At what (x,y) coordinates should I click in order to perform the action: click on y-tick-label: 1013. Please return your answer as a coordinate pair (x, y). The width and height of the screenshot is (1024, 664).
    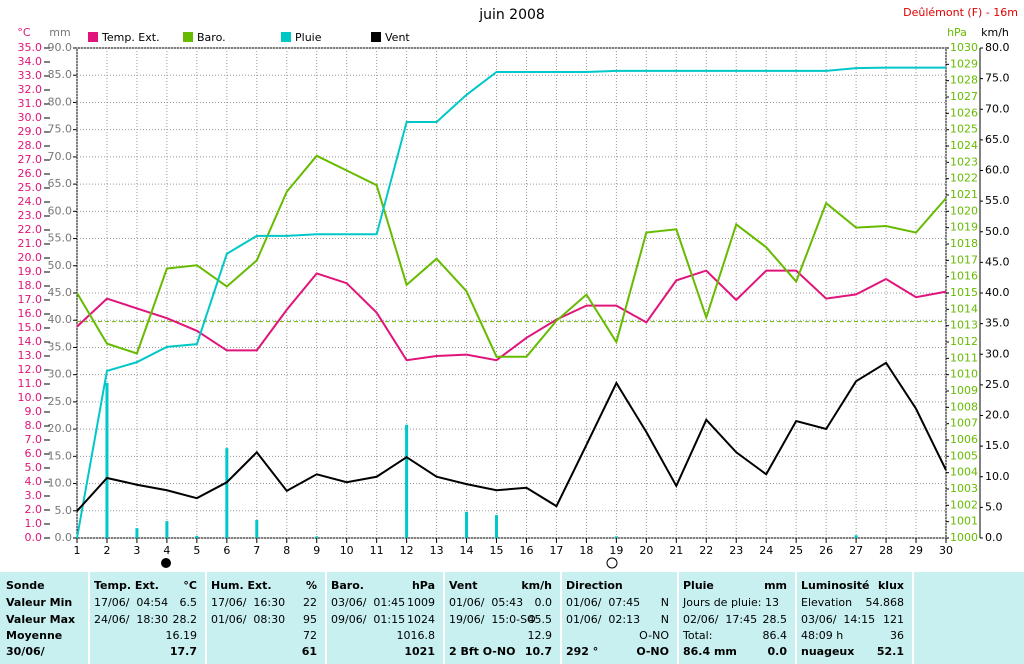
    Looking at the image, I should click on (964, 325).